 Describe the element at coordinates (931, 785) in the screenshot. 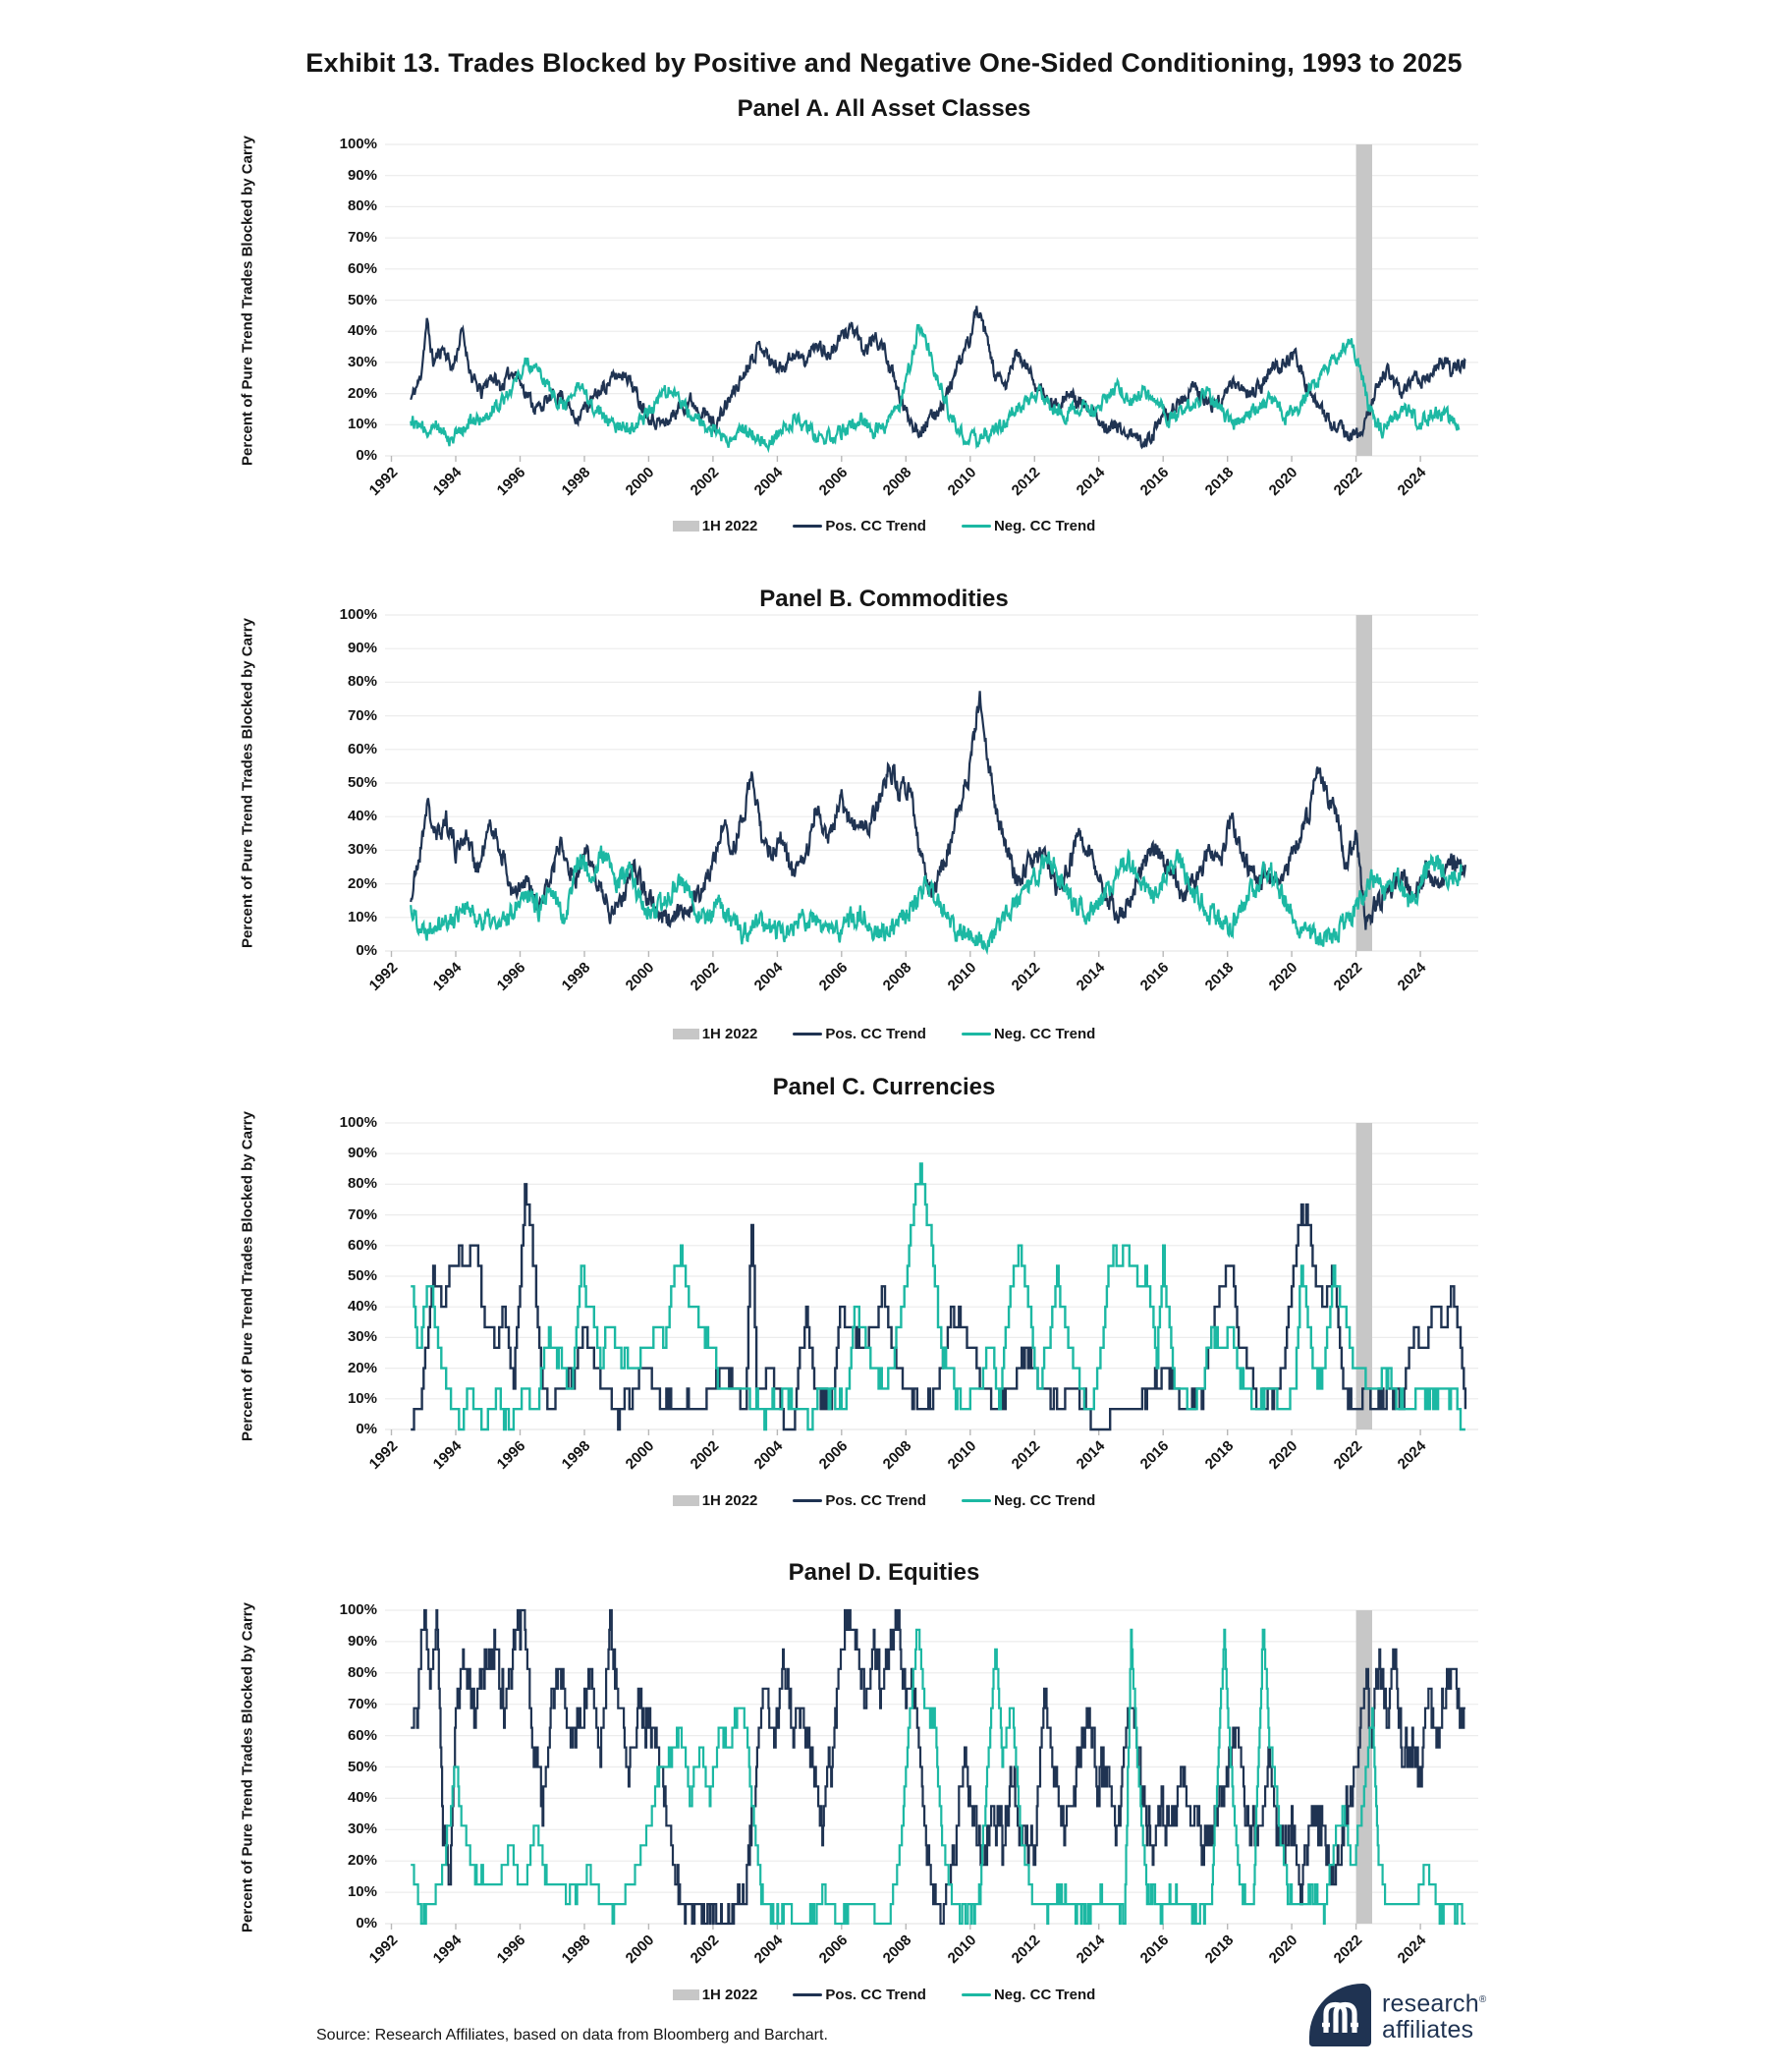

I see `panel-b-plot` at that location.